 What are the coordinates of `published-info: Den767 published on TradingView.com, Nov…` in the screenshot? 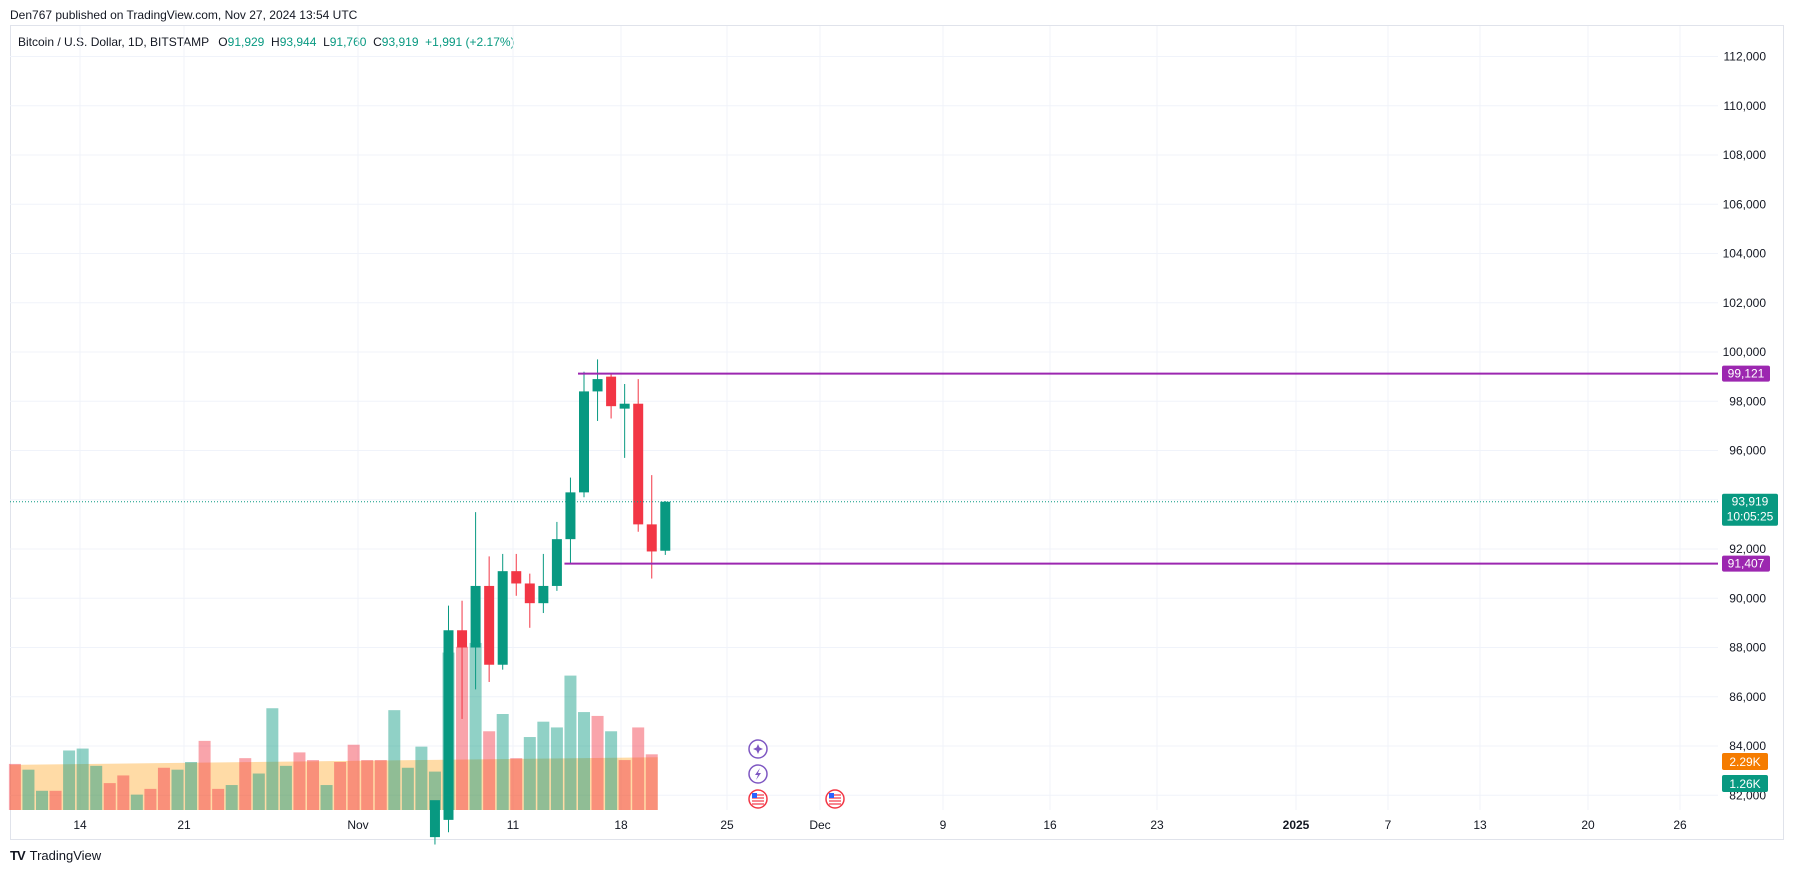 It's located at (184, 15).